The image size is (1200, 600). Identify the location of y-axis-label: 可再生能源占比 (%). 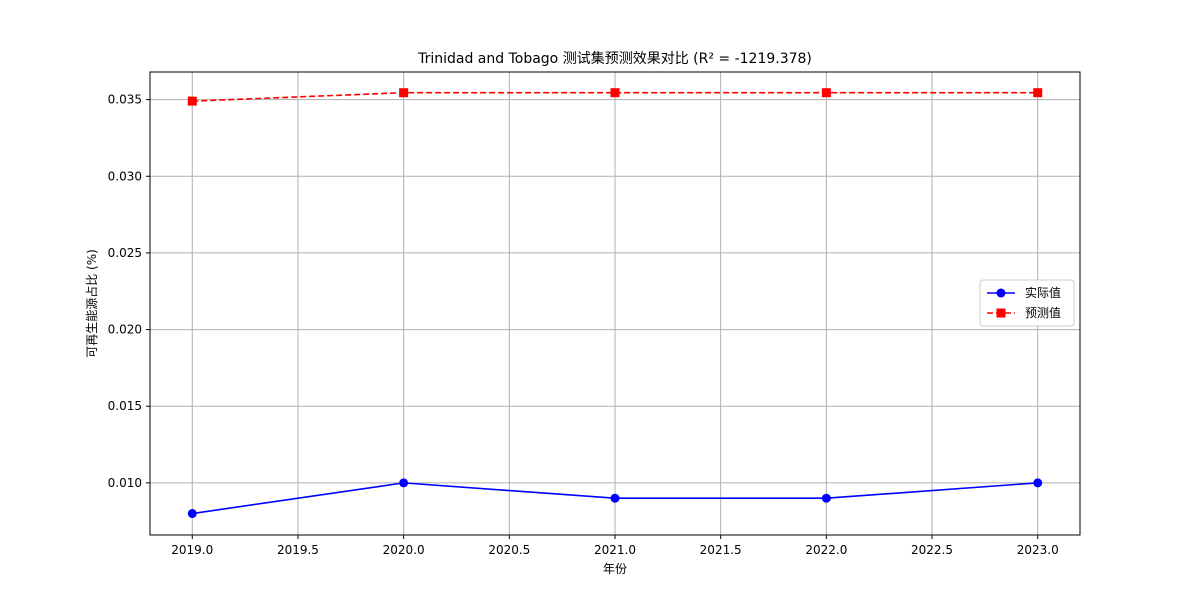
(91, 303).